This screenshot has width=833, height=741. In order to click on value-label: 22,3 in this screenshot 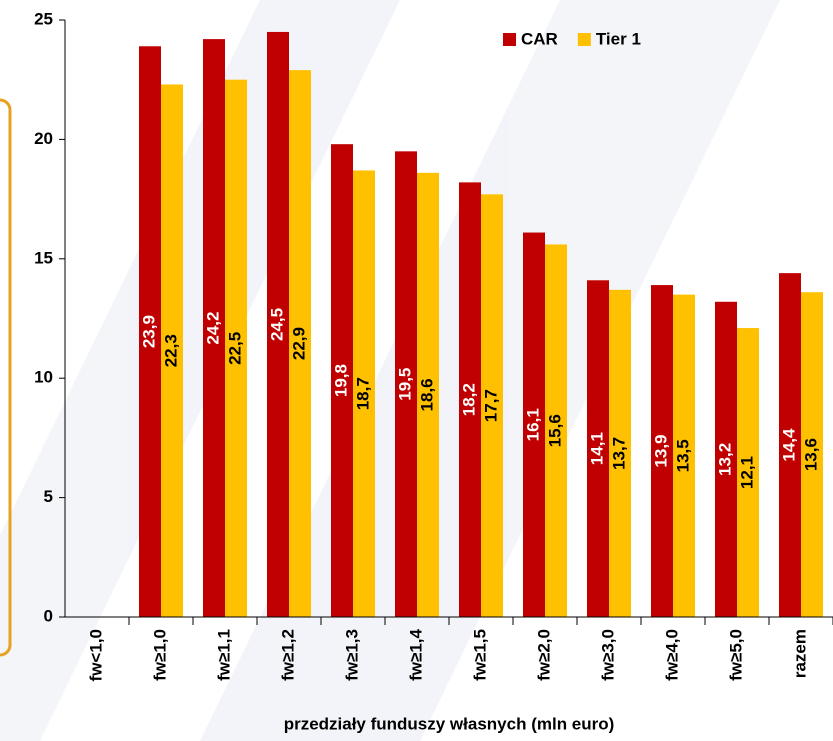, I will do `click(170, 350)`.